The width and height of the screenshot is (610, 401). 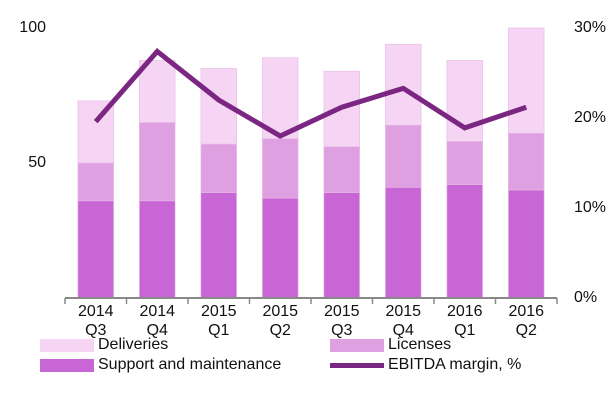 I want to click on x-tick-label: 2015 Q3, so click(x=341, y=321).